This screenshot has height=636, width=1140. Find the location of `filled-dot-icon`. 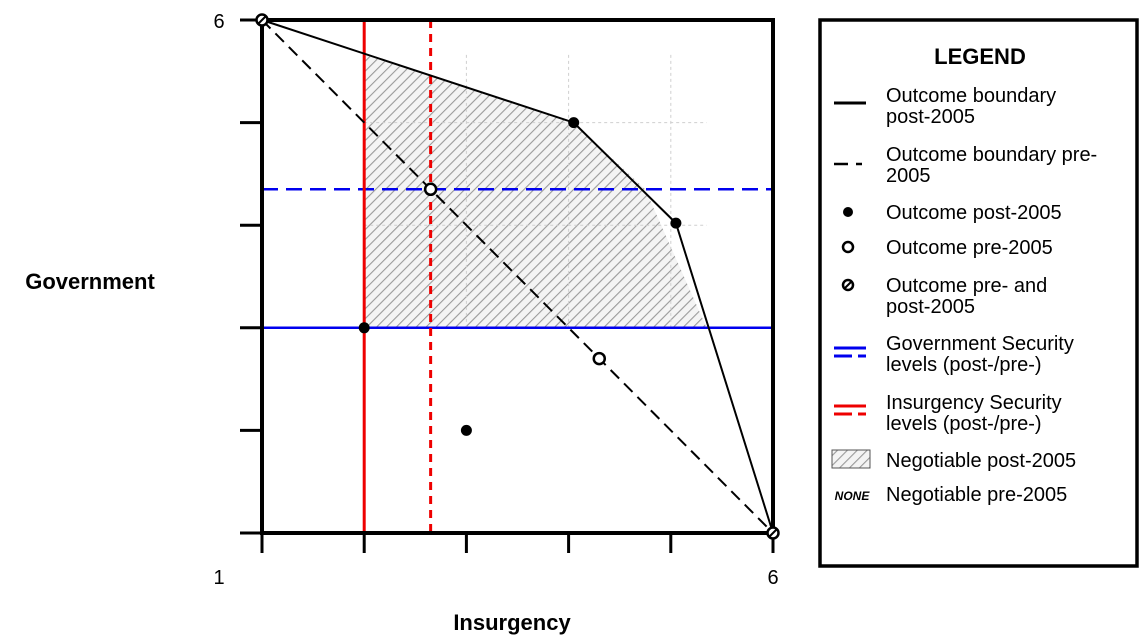

filled-dot-icon is located at coordinates (848, 212).